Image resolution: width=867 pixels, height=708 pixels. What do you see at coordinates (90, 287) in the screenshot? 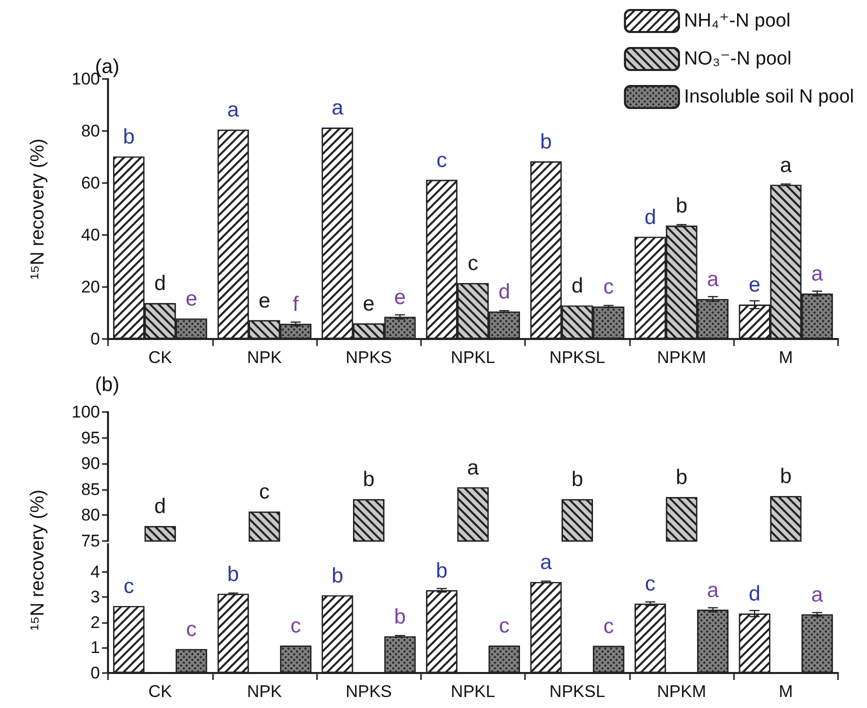
I see `y-tick-label: 20` at bounding box center [90, 287].